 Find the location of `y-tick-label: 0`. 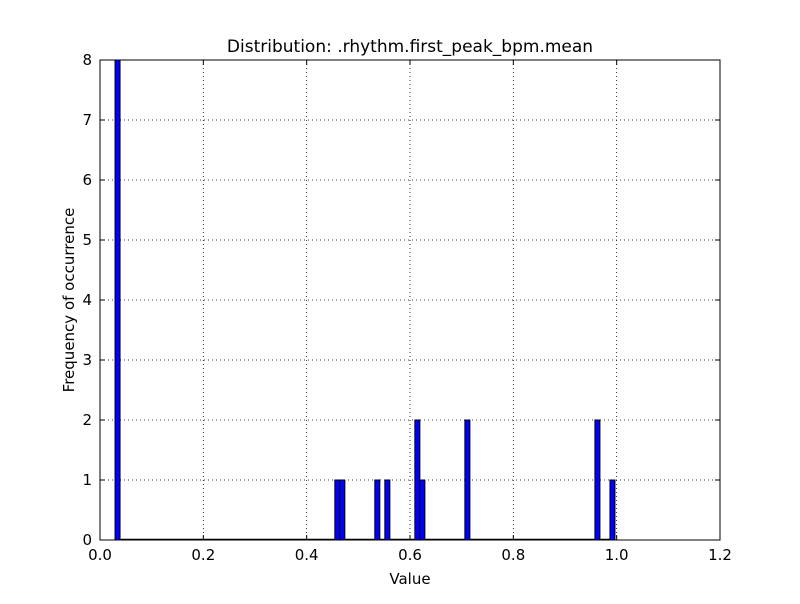

y-tick-label: 0 is located at coordinates (87, 540).